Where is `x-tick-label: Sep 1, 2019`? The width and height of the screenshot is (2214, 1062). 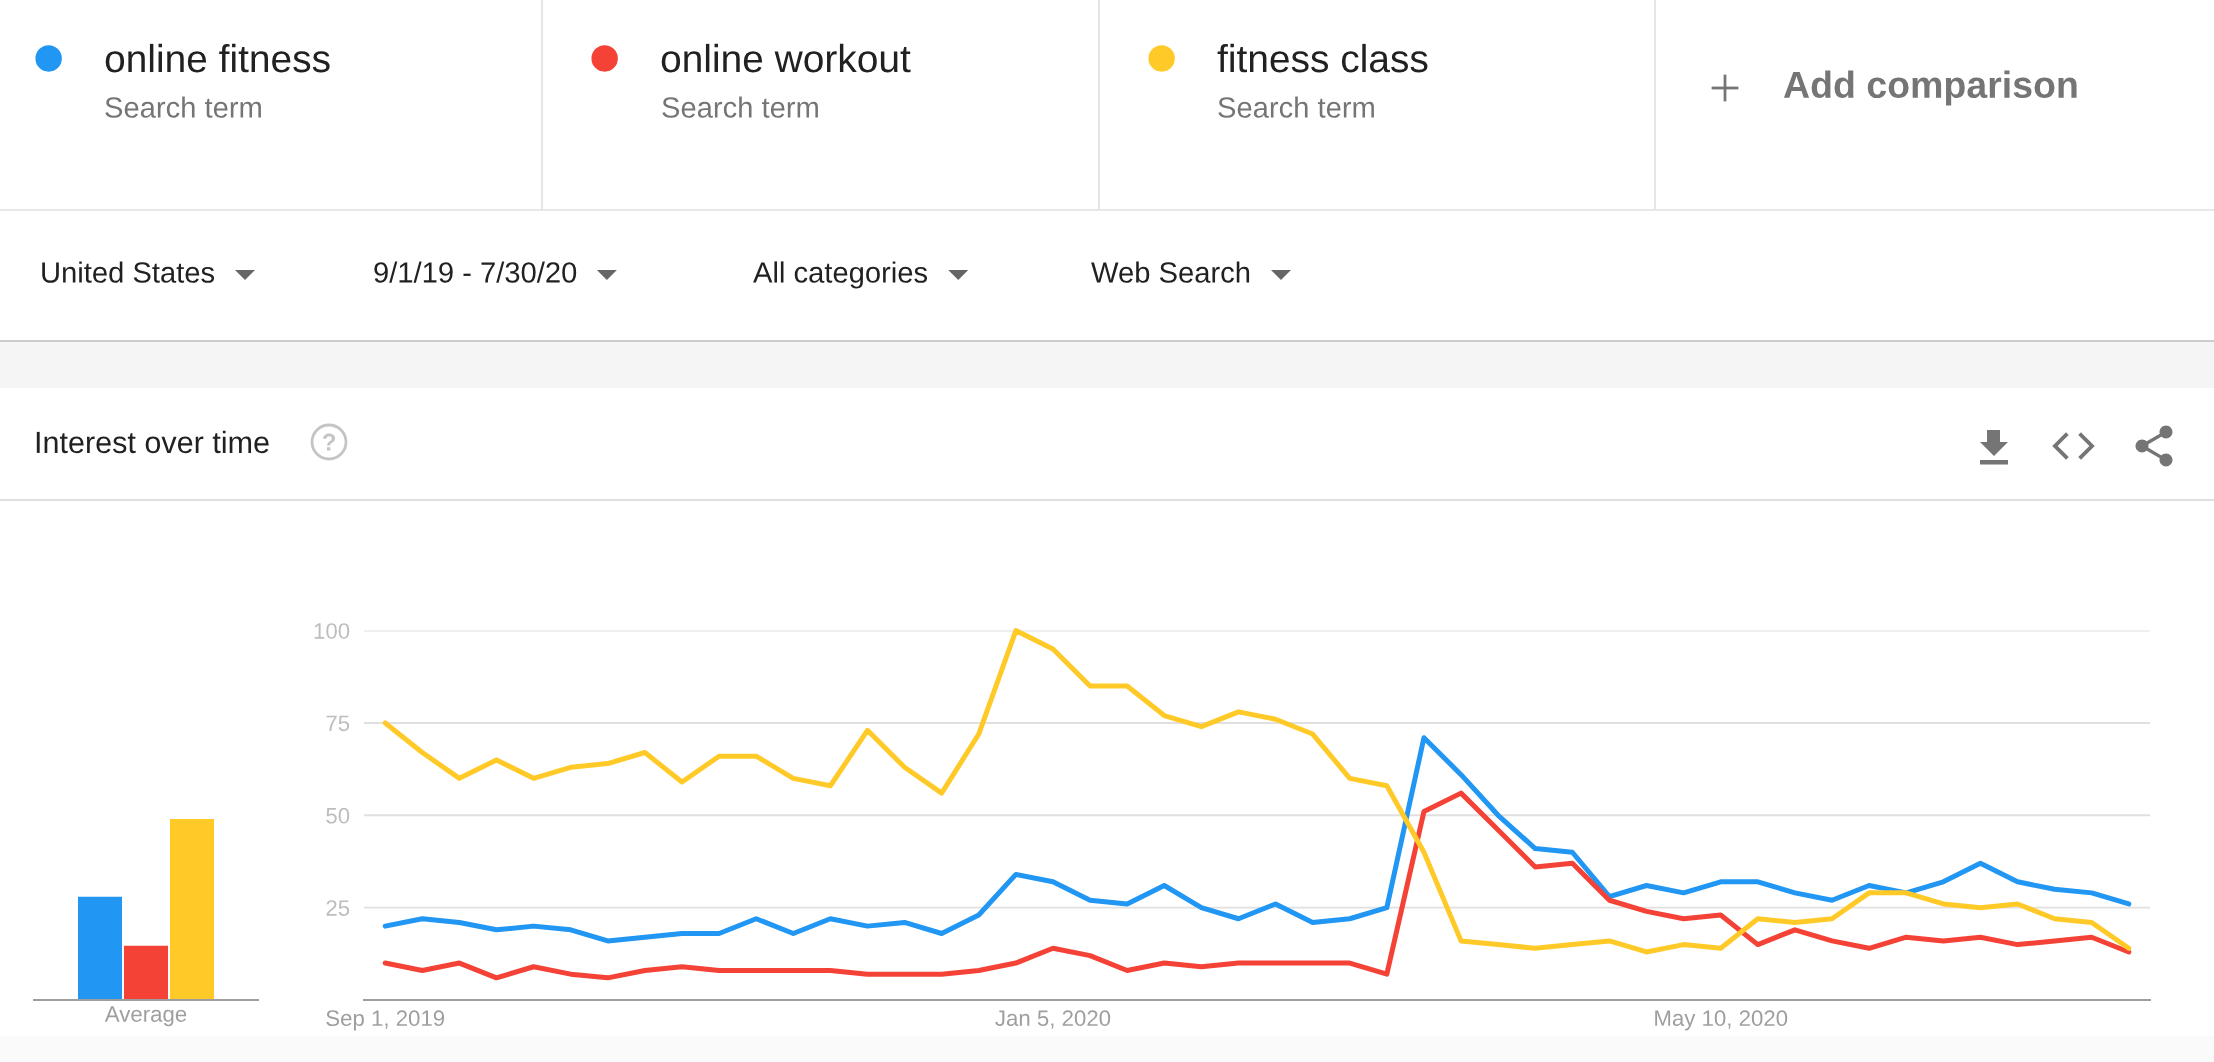
x-tick-label: Sep 1, 2019 is located at coordinates (385, 1020).